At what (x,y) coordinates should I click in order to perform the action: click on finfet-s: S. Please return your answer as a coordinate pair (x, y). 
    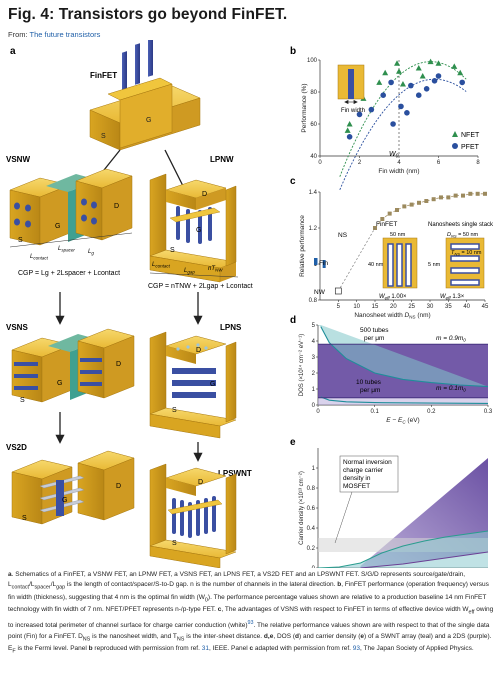
    Looking at the image, I should click on (103, 136).